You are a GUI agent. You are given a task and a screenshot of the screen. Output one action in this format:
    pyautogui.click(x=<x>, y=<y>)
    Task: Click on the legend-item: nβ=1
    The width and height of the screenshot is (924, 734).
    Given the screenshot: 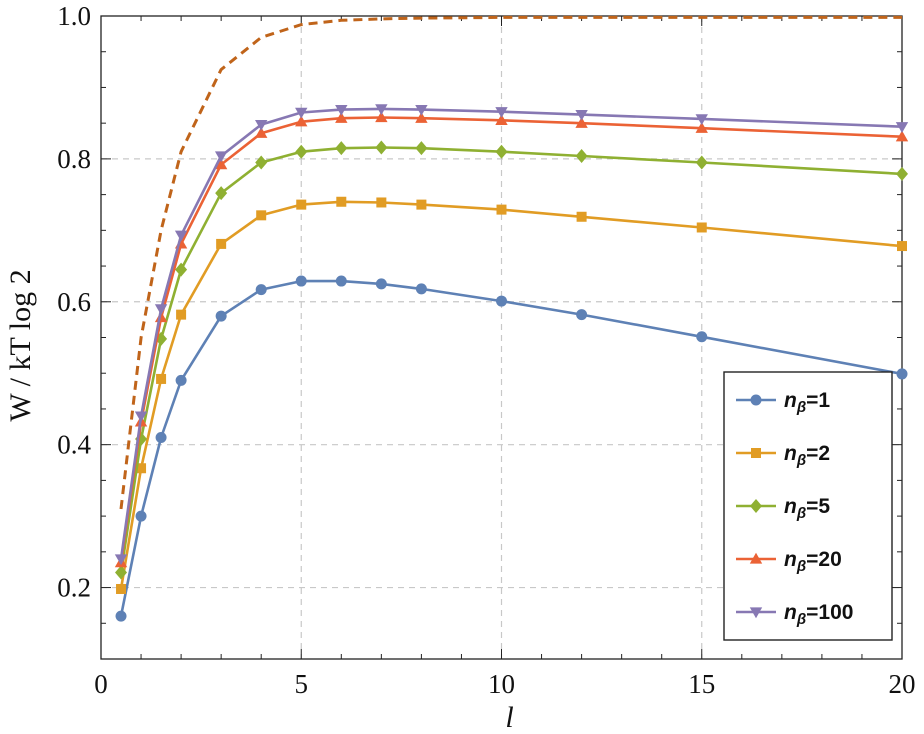 What is the action you would take?
    pyautogui.click(x=783, y=402)
    